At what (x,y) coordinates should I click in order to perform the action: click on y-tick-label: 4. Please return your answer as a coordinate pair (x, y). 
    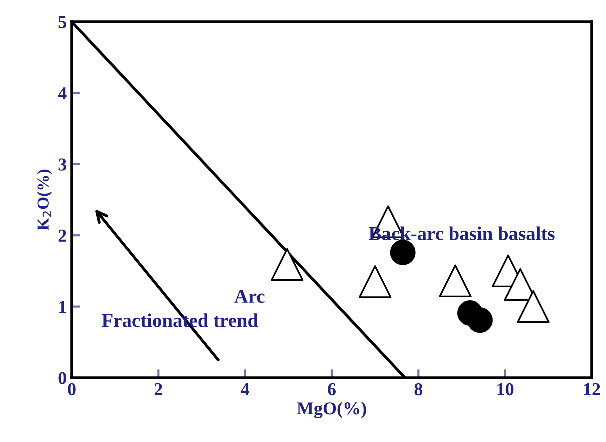
    Looking at the image, I should click on (62, 94).